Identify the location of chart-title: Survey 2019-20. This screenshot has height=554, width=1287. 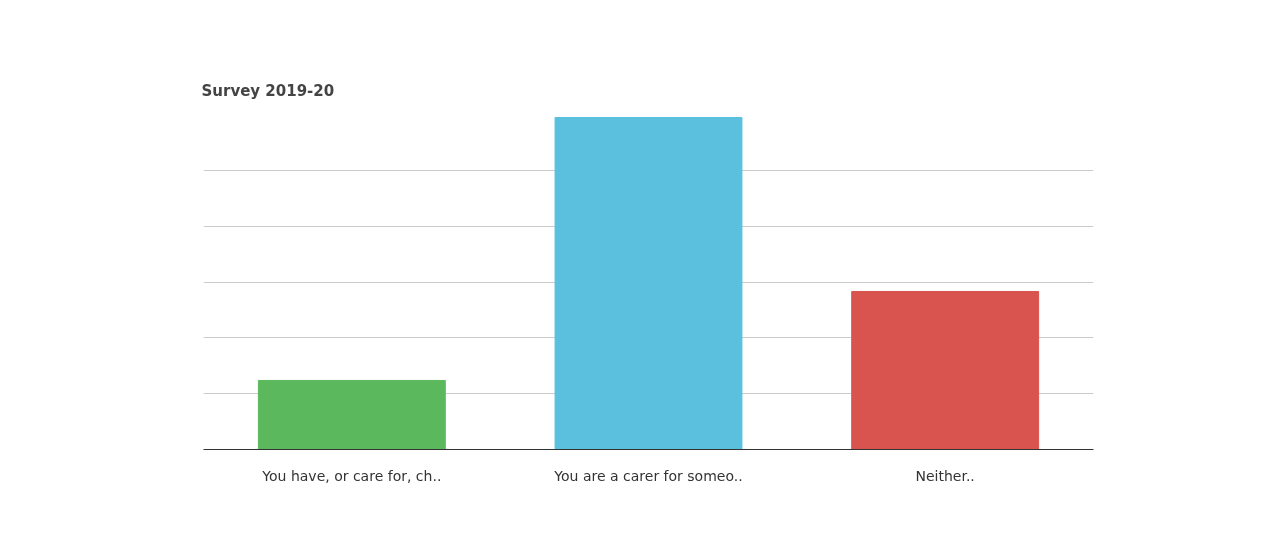
(268, 90).